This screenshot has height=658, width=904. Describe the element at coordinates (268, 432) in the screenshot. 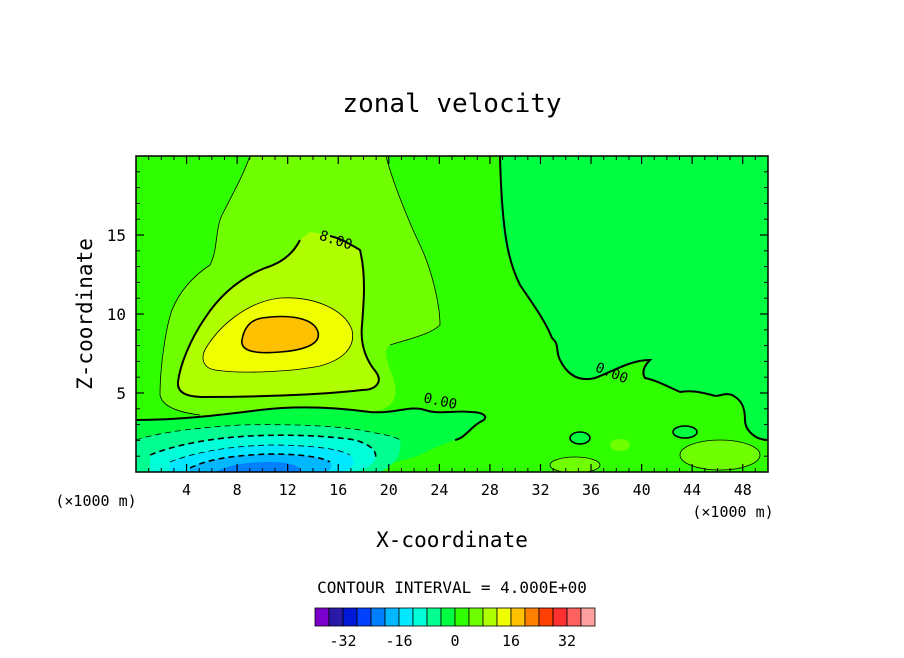

I see `contour-line-neg4` at that location.